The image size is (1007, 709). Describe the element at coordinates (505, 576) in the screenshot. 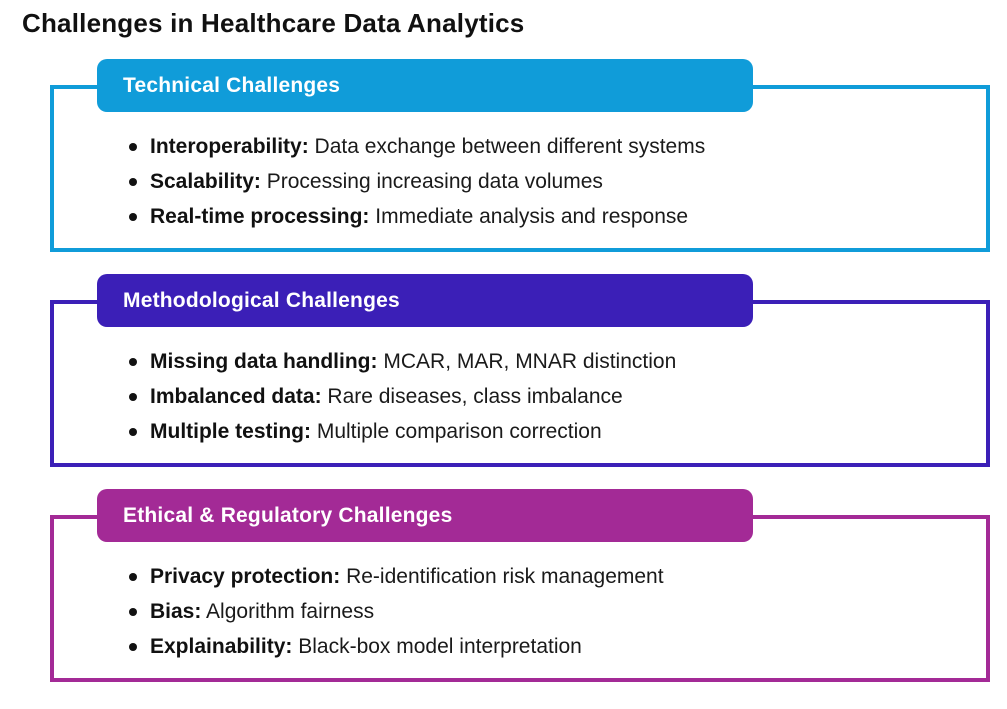

I see `bullet-desc: Re-identification risk management` at that location.